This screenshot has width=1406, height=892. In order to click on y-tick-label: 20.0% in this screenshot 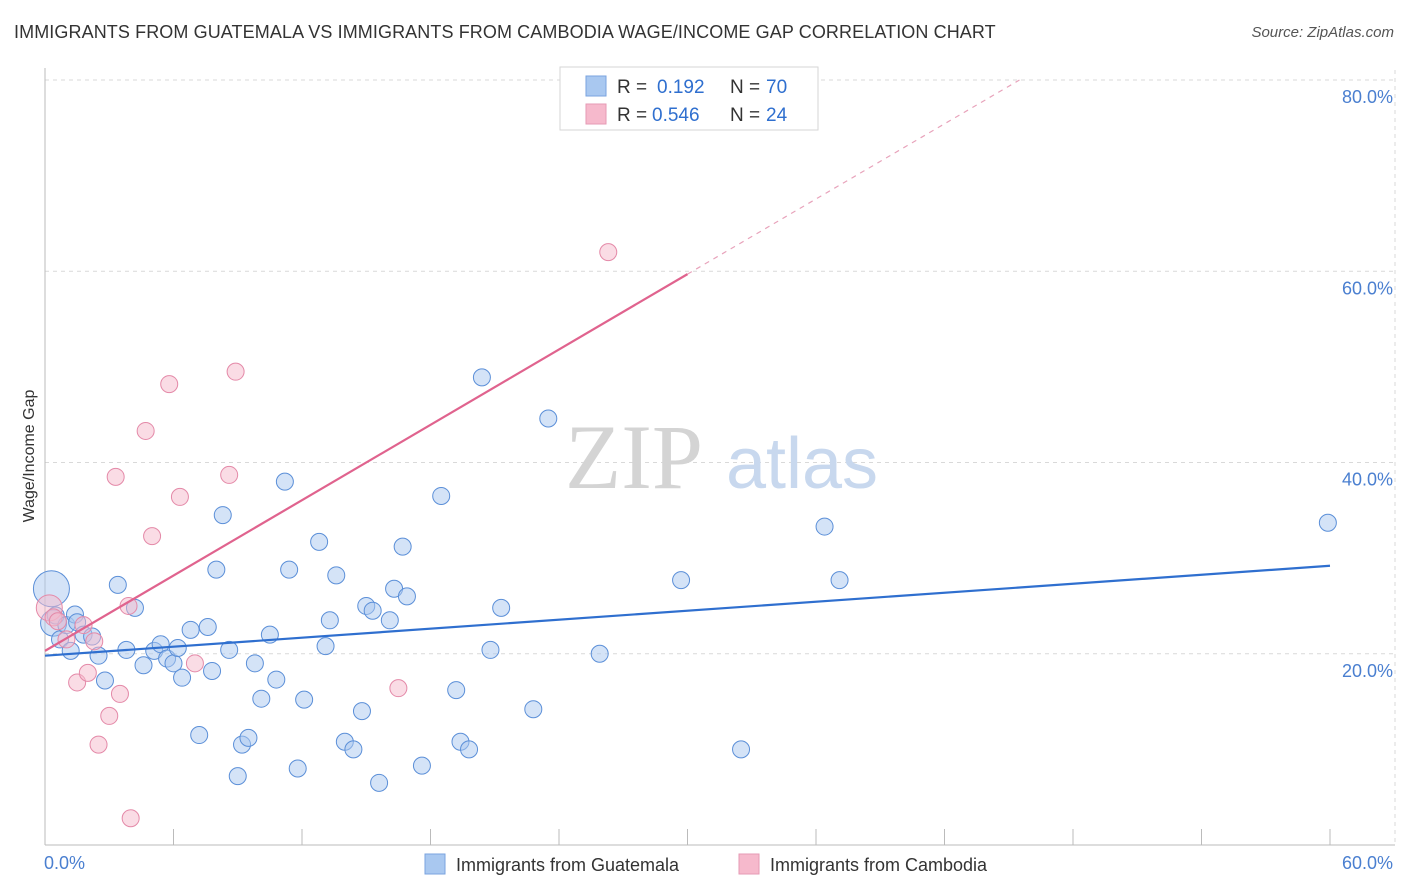, I will do `click(1367, 671)`.